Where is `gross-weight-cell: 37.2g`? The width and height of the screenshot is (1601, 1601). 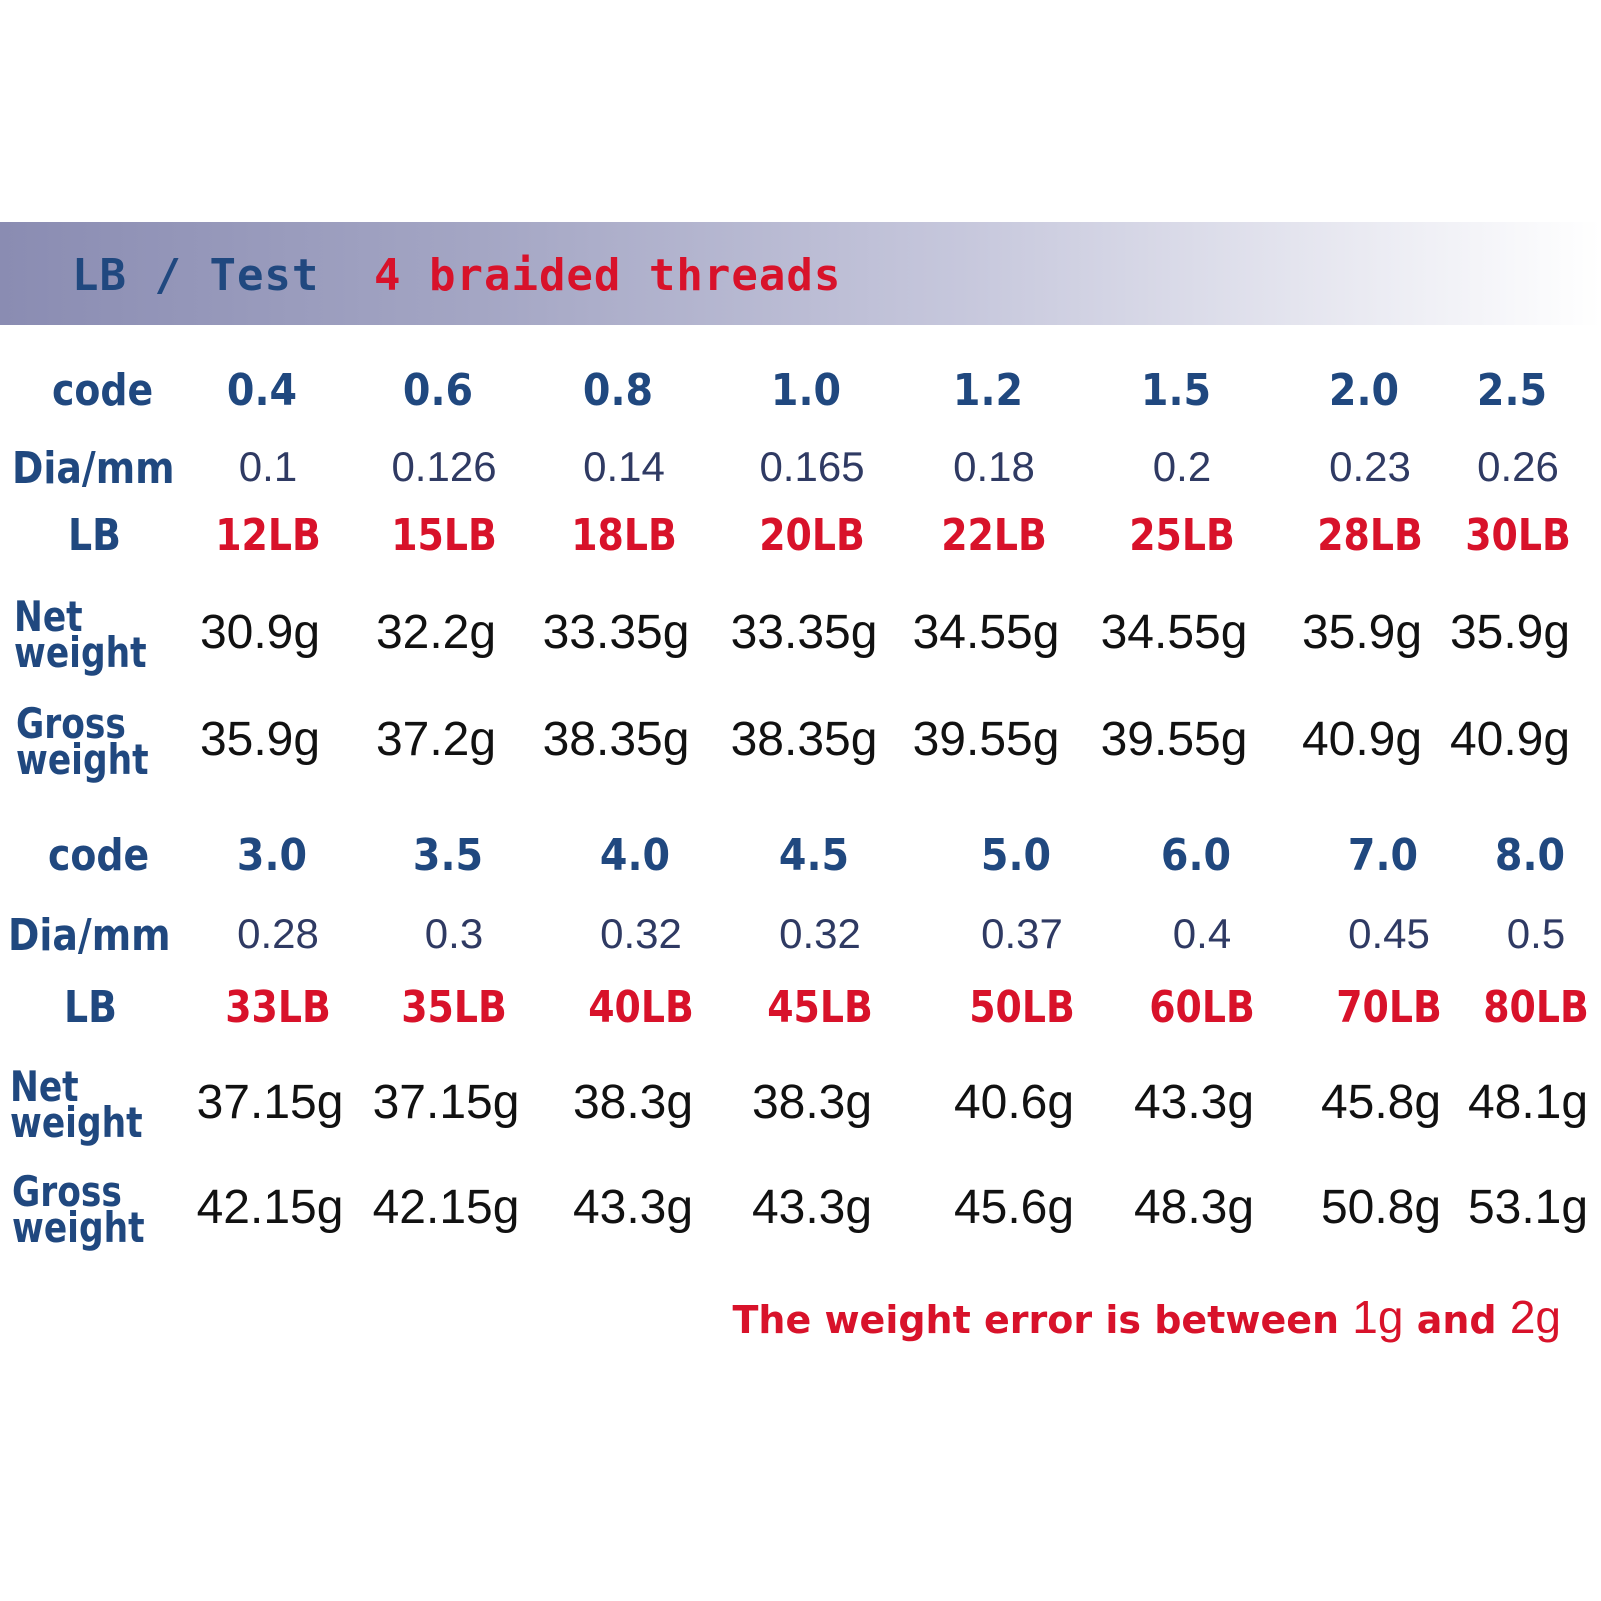 gross-weight-cell: 37.2g is located at coordinates (436, 739).